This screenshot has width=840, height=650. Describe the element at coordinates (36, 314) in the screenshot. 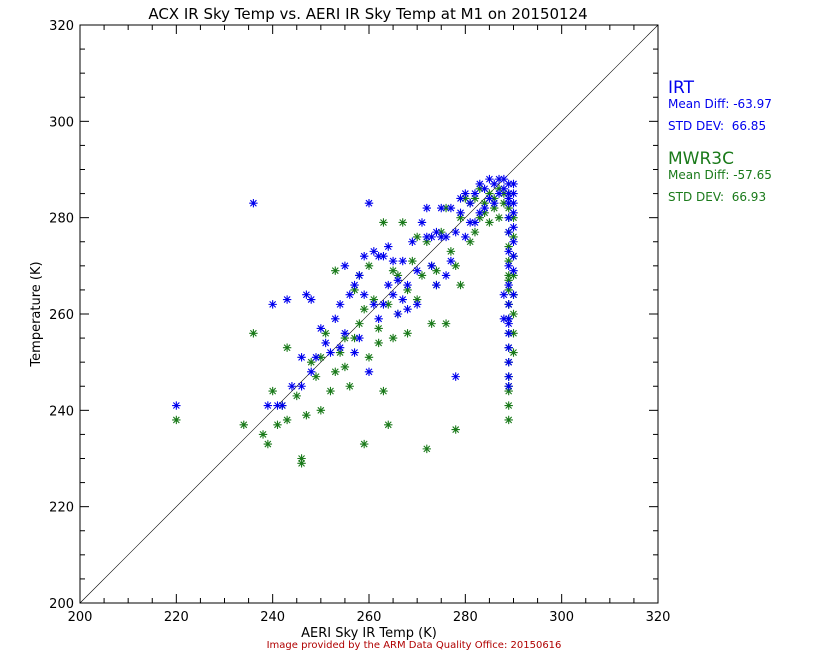

I see `y-axis-label: Temperature (K)` at that location.